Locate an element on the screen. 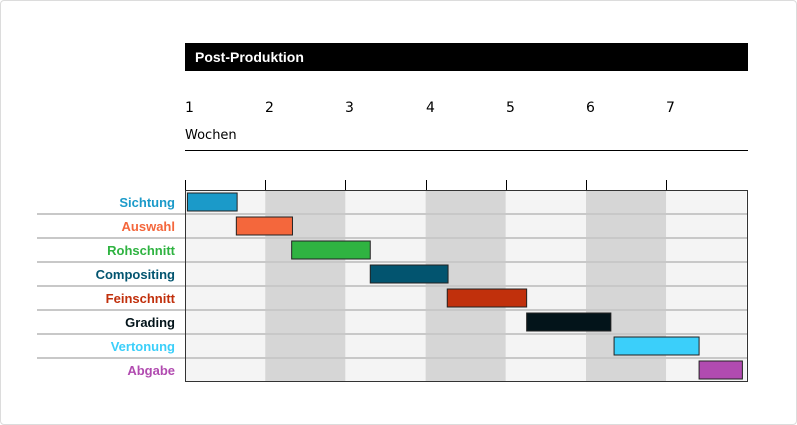 The width and height of the screenshot is (797, 425). week-tick-label: 6 is located at coordinates (590, 108).